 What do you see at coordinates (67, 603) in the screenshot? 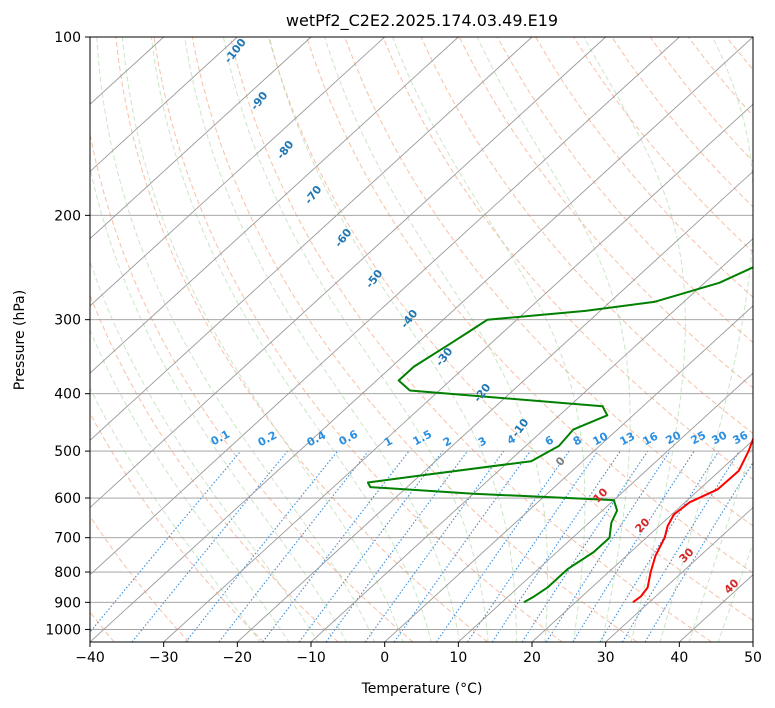
I see `y-tick-label: 900` at bounding box center [67, 603].